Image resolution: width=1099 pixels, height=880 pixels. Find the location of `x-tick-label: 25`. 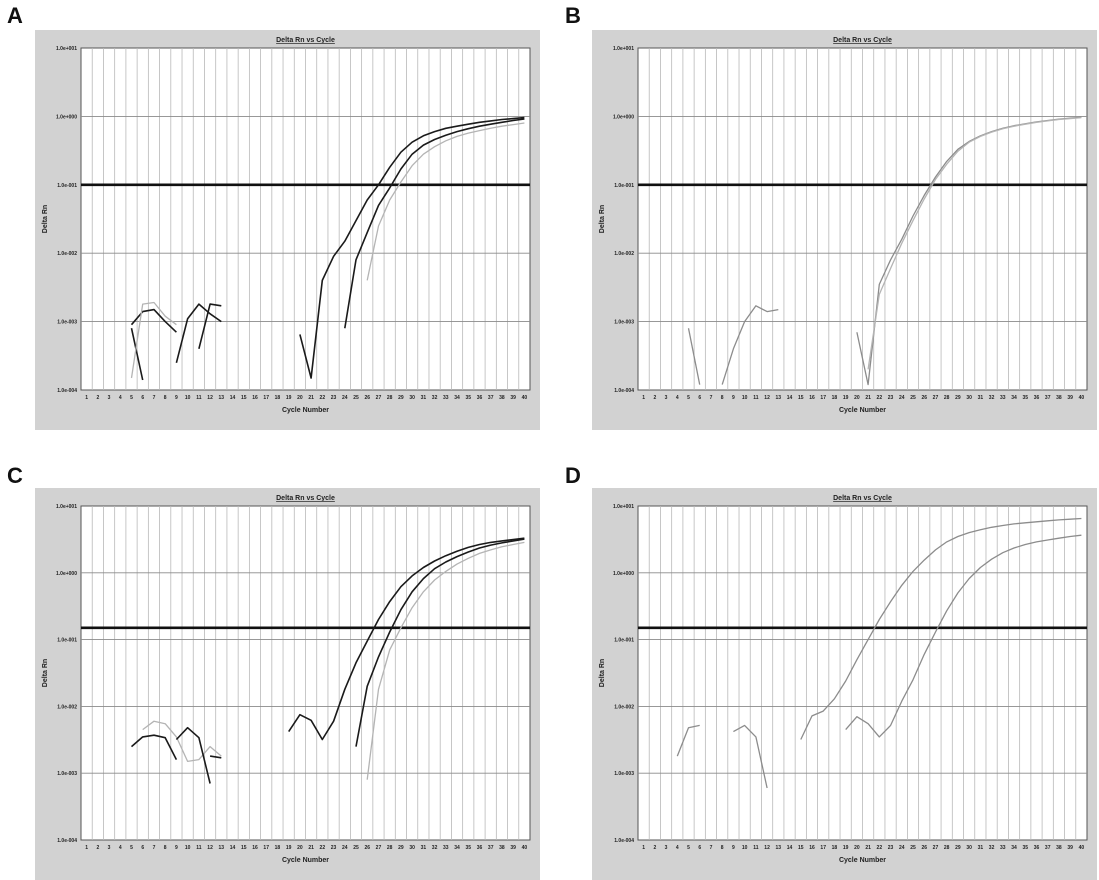

x-tick-label: 25 is located at coordinates (356, 848).